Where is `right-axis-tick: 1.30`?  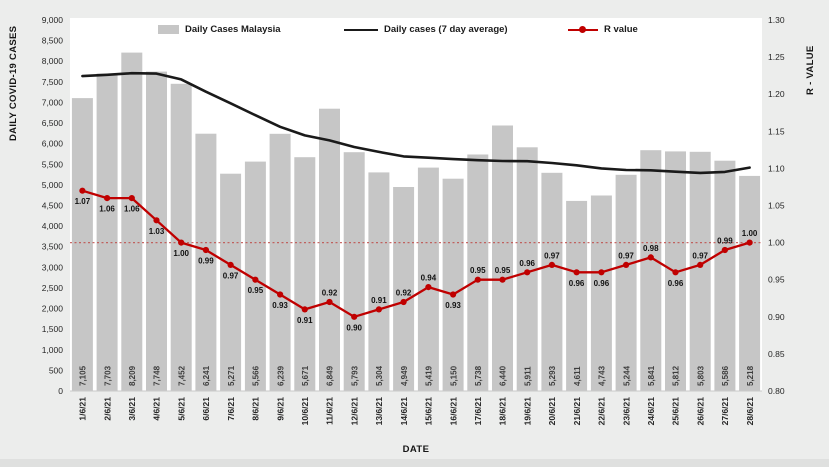 right-axis-tick: 1.30 is located at coordinates (776, 20).